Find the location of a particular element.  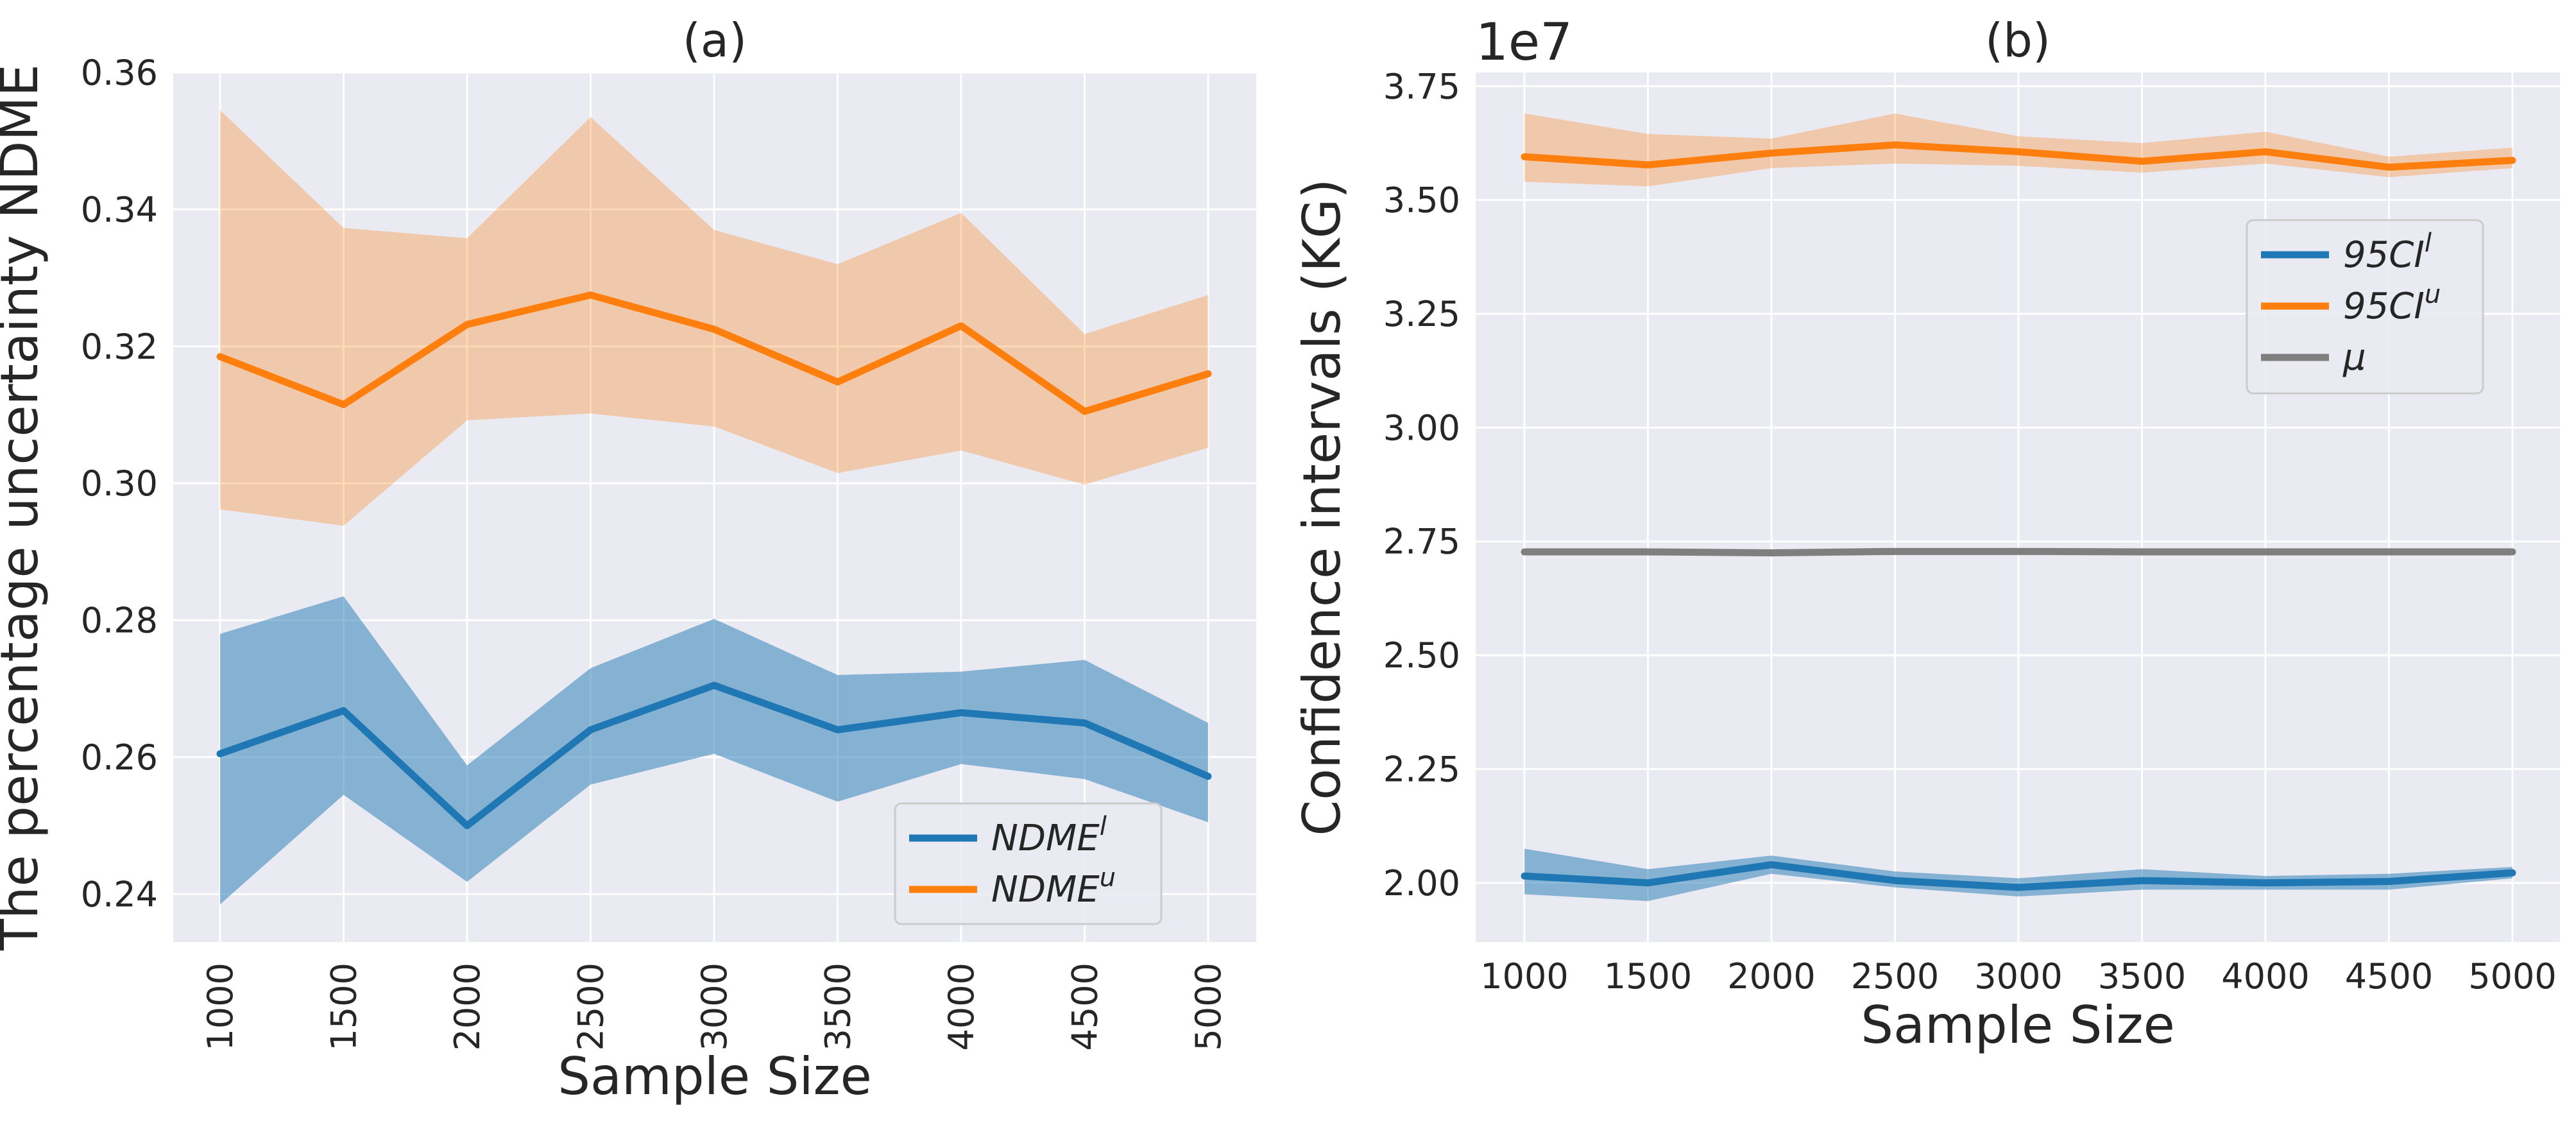

y-tick-label: 2.75 is located at coordinates (1422, 542).